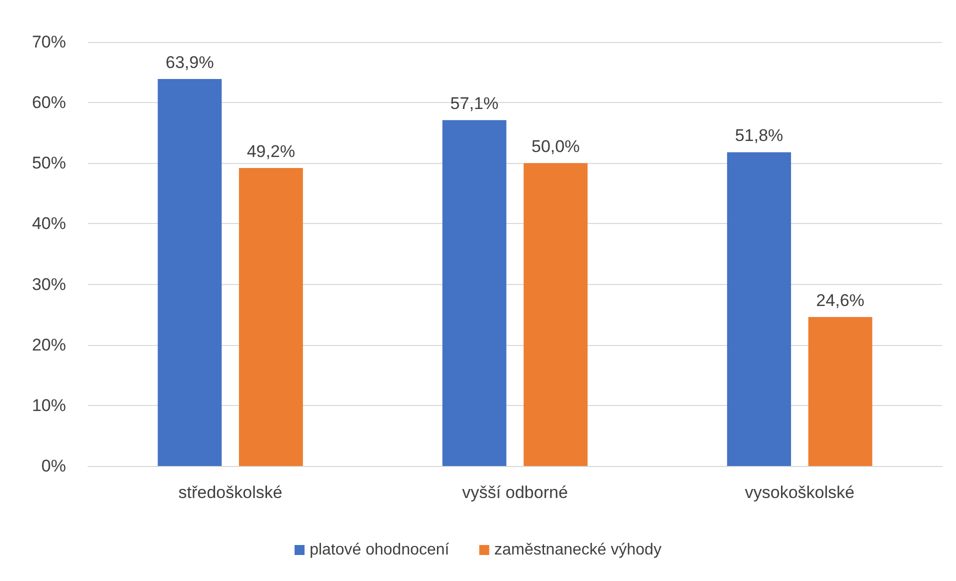  Describe the element at coordinates (49, 102) in the screenshot. I see `y-tick-label: 60%` at that location.